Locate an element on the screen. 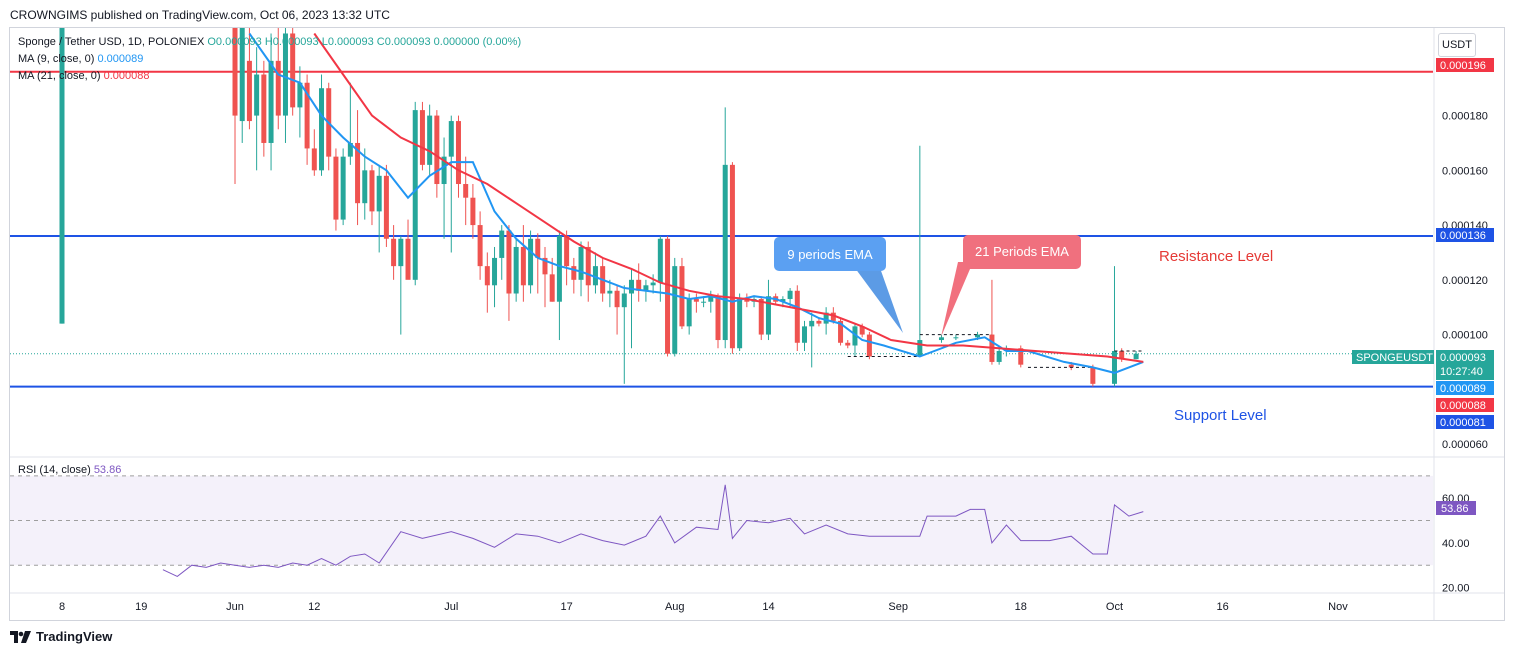 The height and width of the screenshot is (655, 1515). rsi-line is located at coordinates (653, 530).